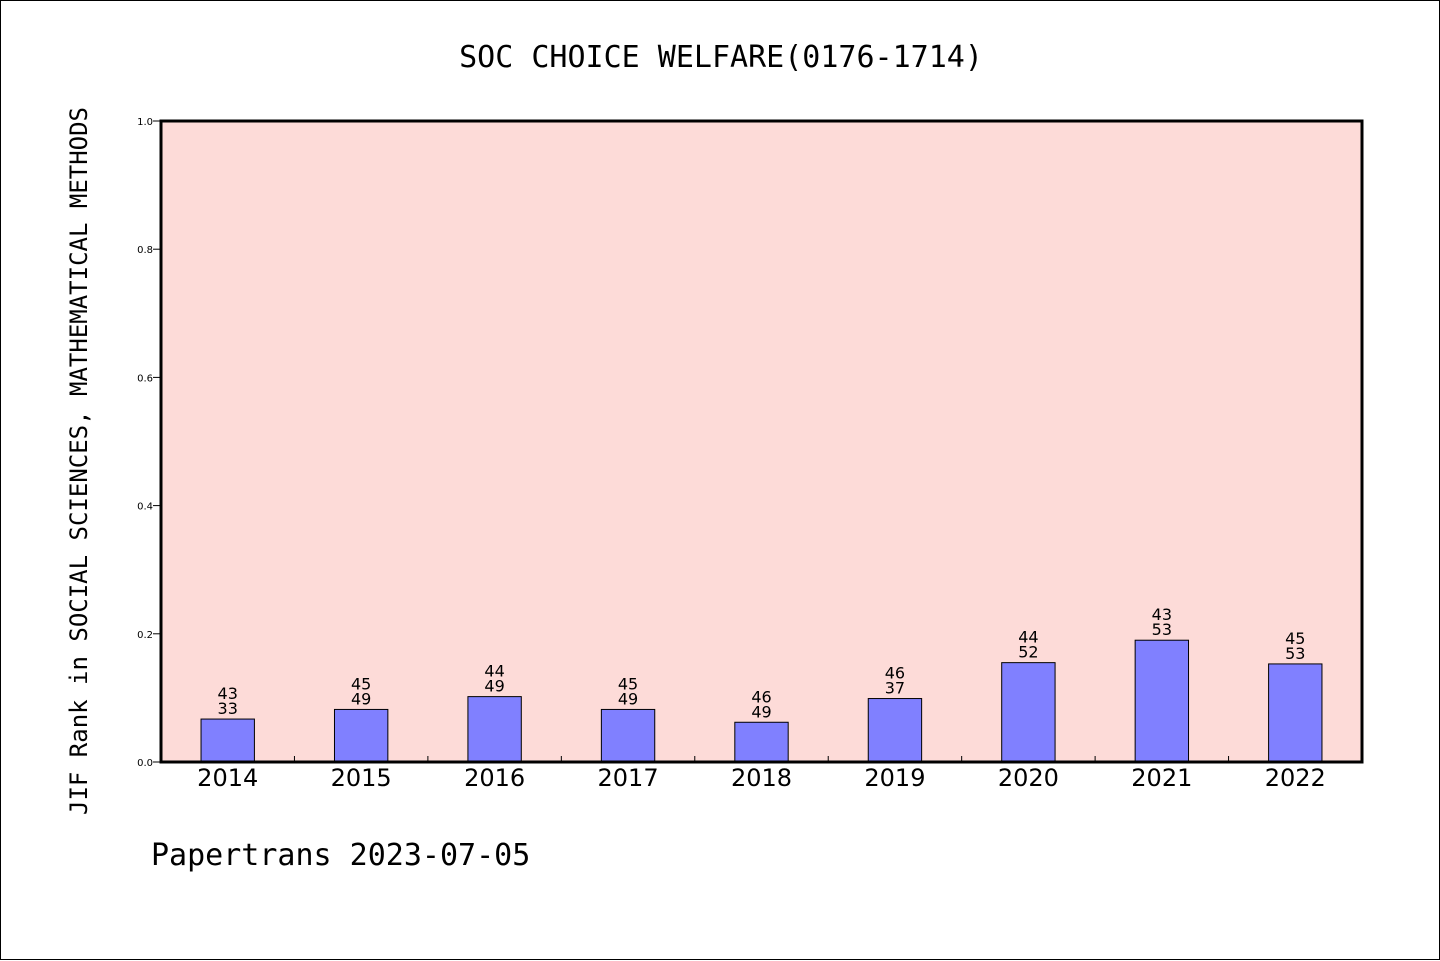 Image resolution: width=1440 pixels, height=961 pixels. I want to click on y-tick-label: 0.4, so click(145, 507).